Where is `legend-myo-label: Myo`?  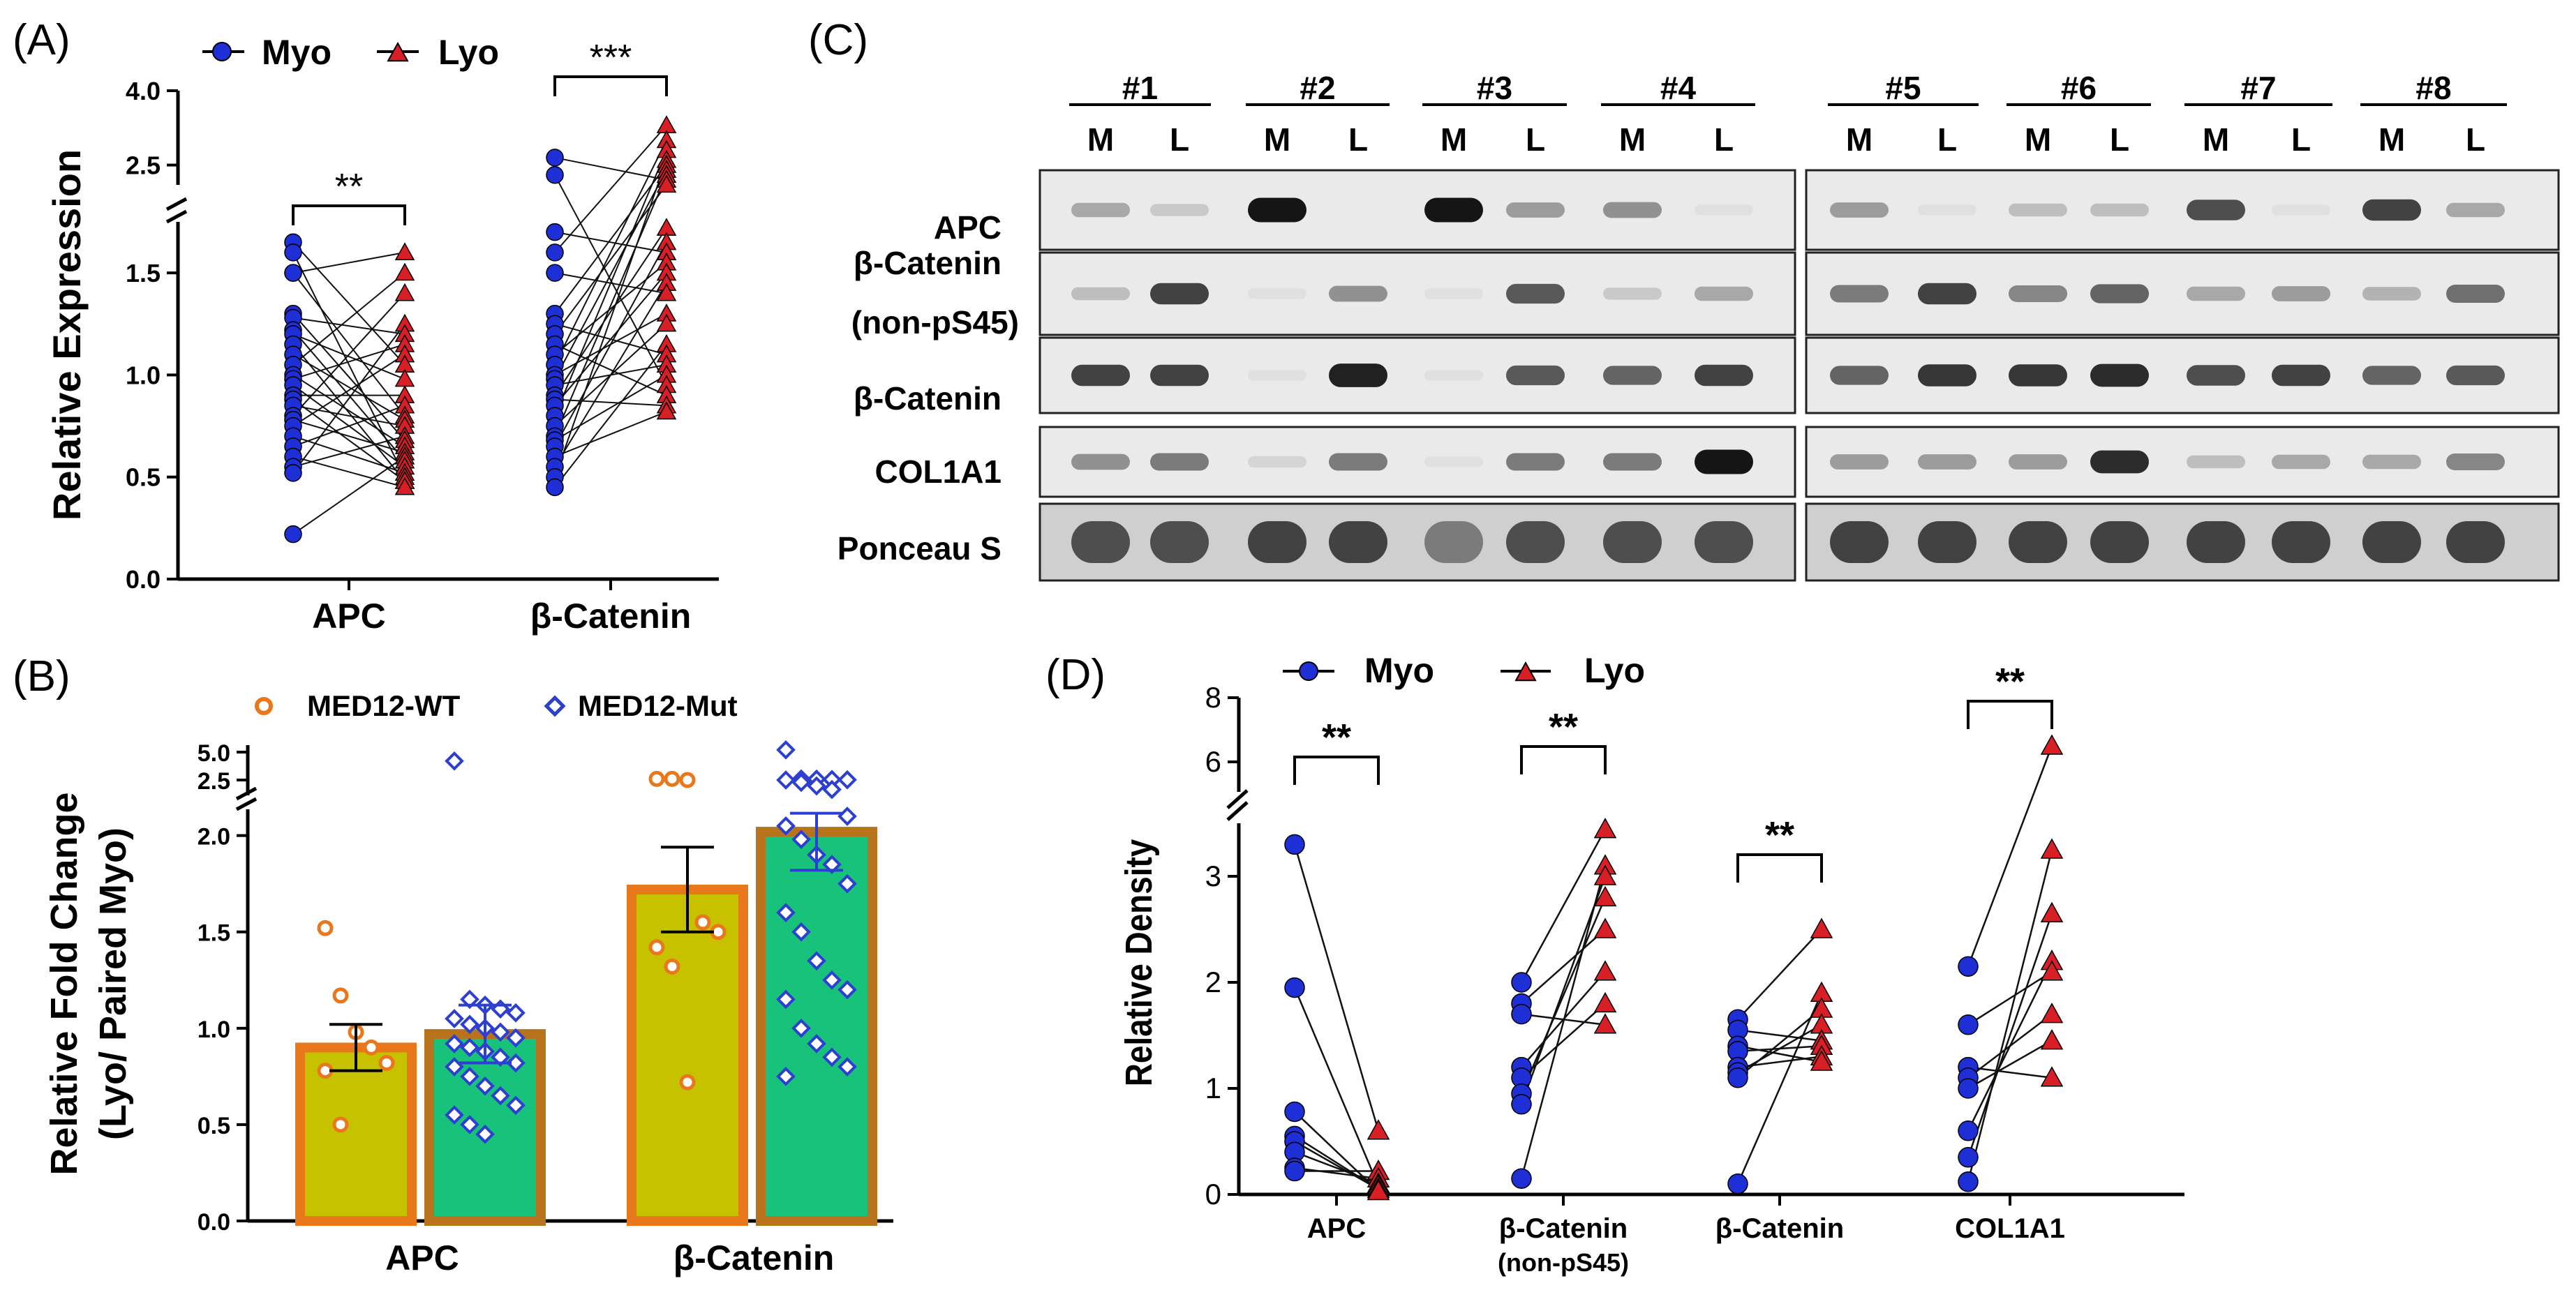
legend-myo-label: Myo is located at coordinates (1399, 670).